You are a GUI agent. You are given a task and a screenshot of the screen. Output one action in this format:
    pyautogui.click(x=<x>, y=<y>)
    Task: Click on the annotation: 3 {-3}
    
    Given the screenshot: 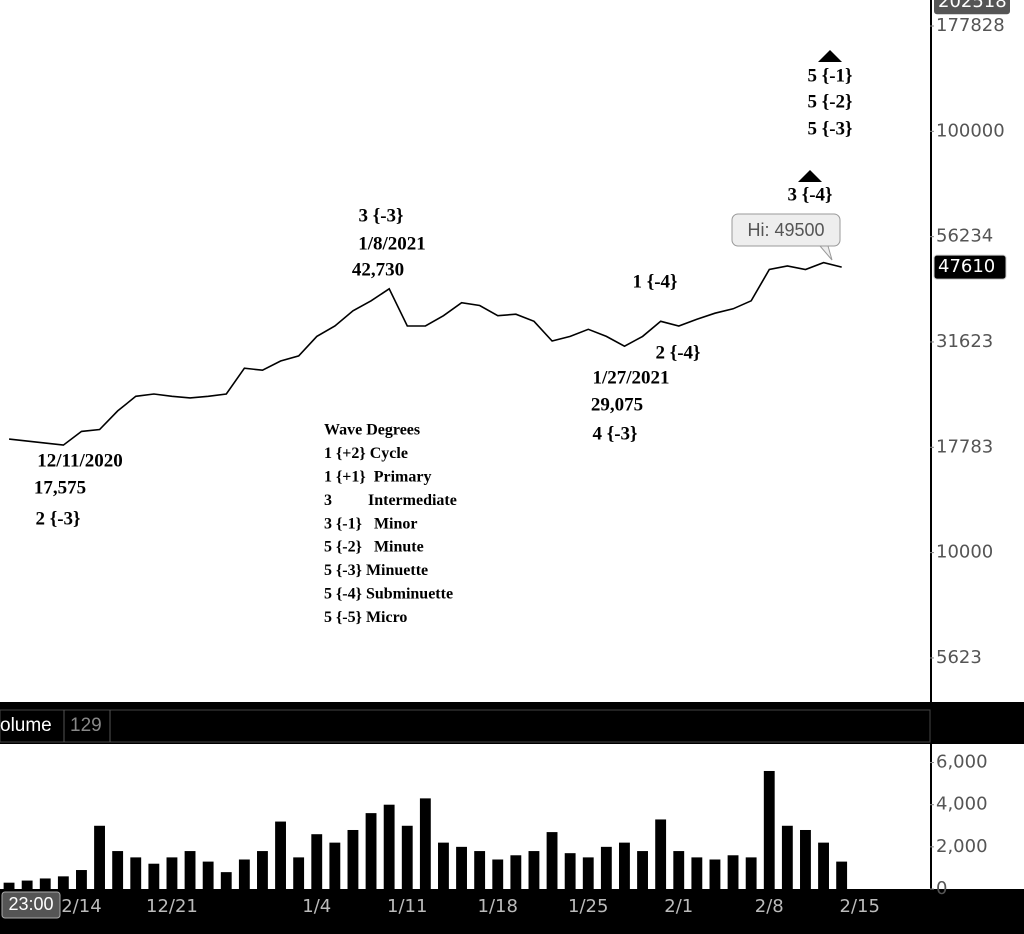 What is the action you would take?
    pyautogui.click(x=380, y=215)
    